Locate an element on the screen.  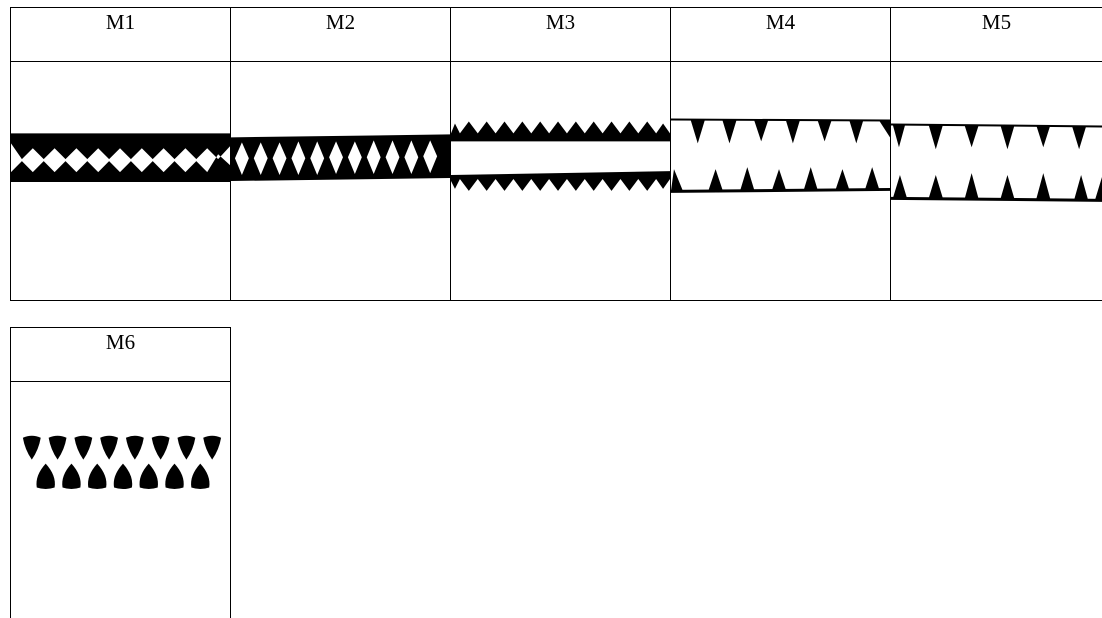
panel-m5-motif is located at coordinates (996, 181).